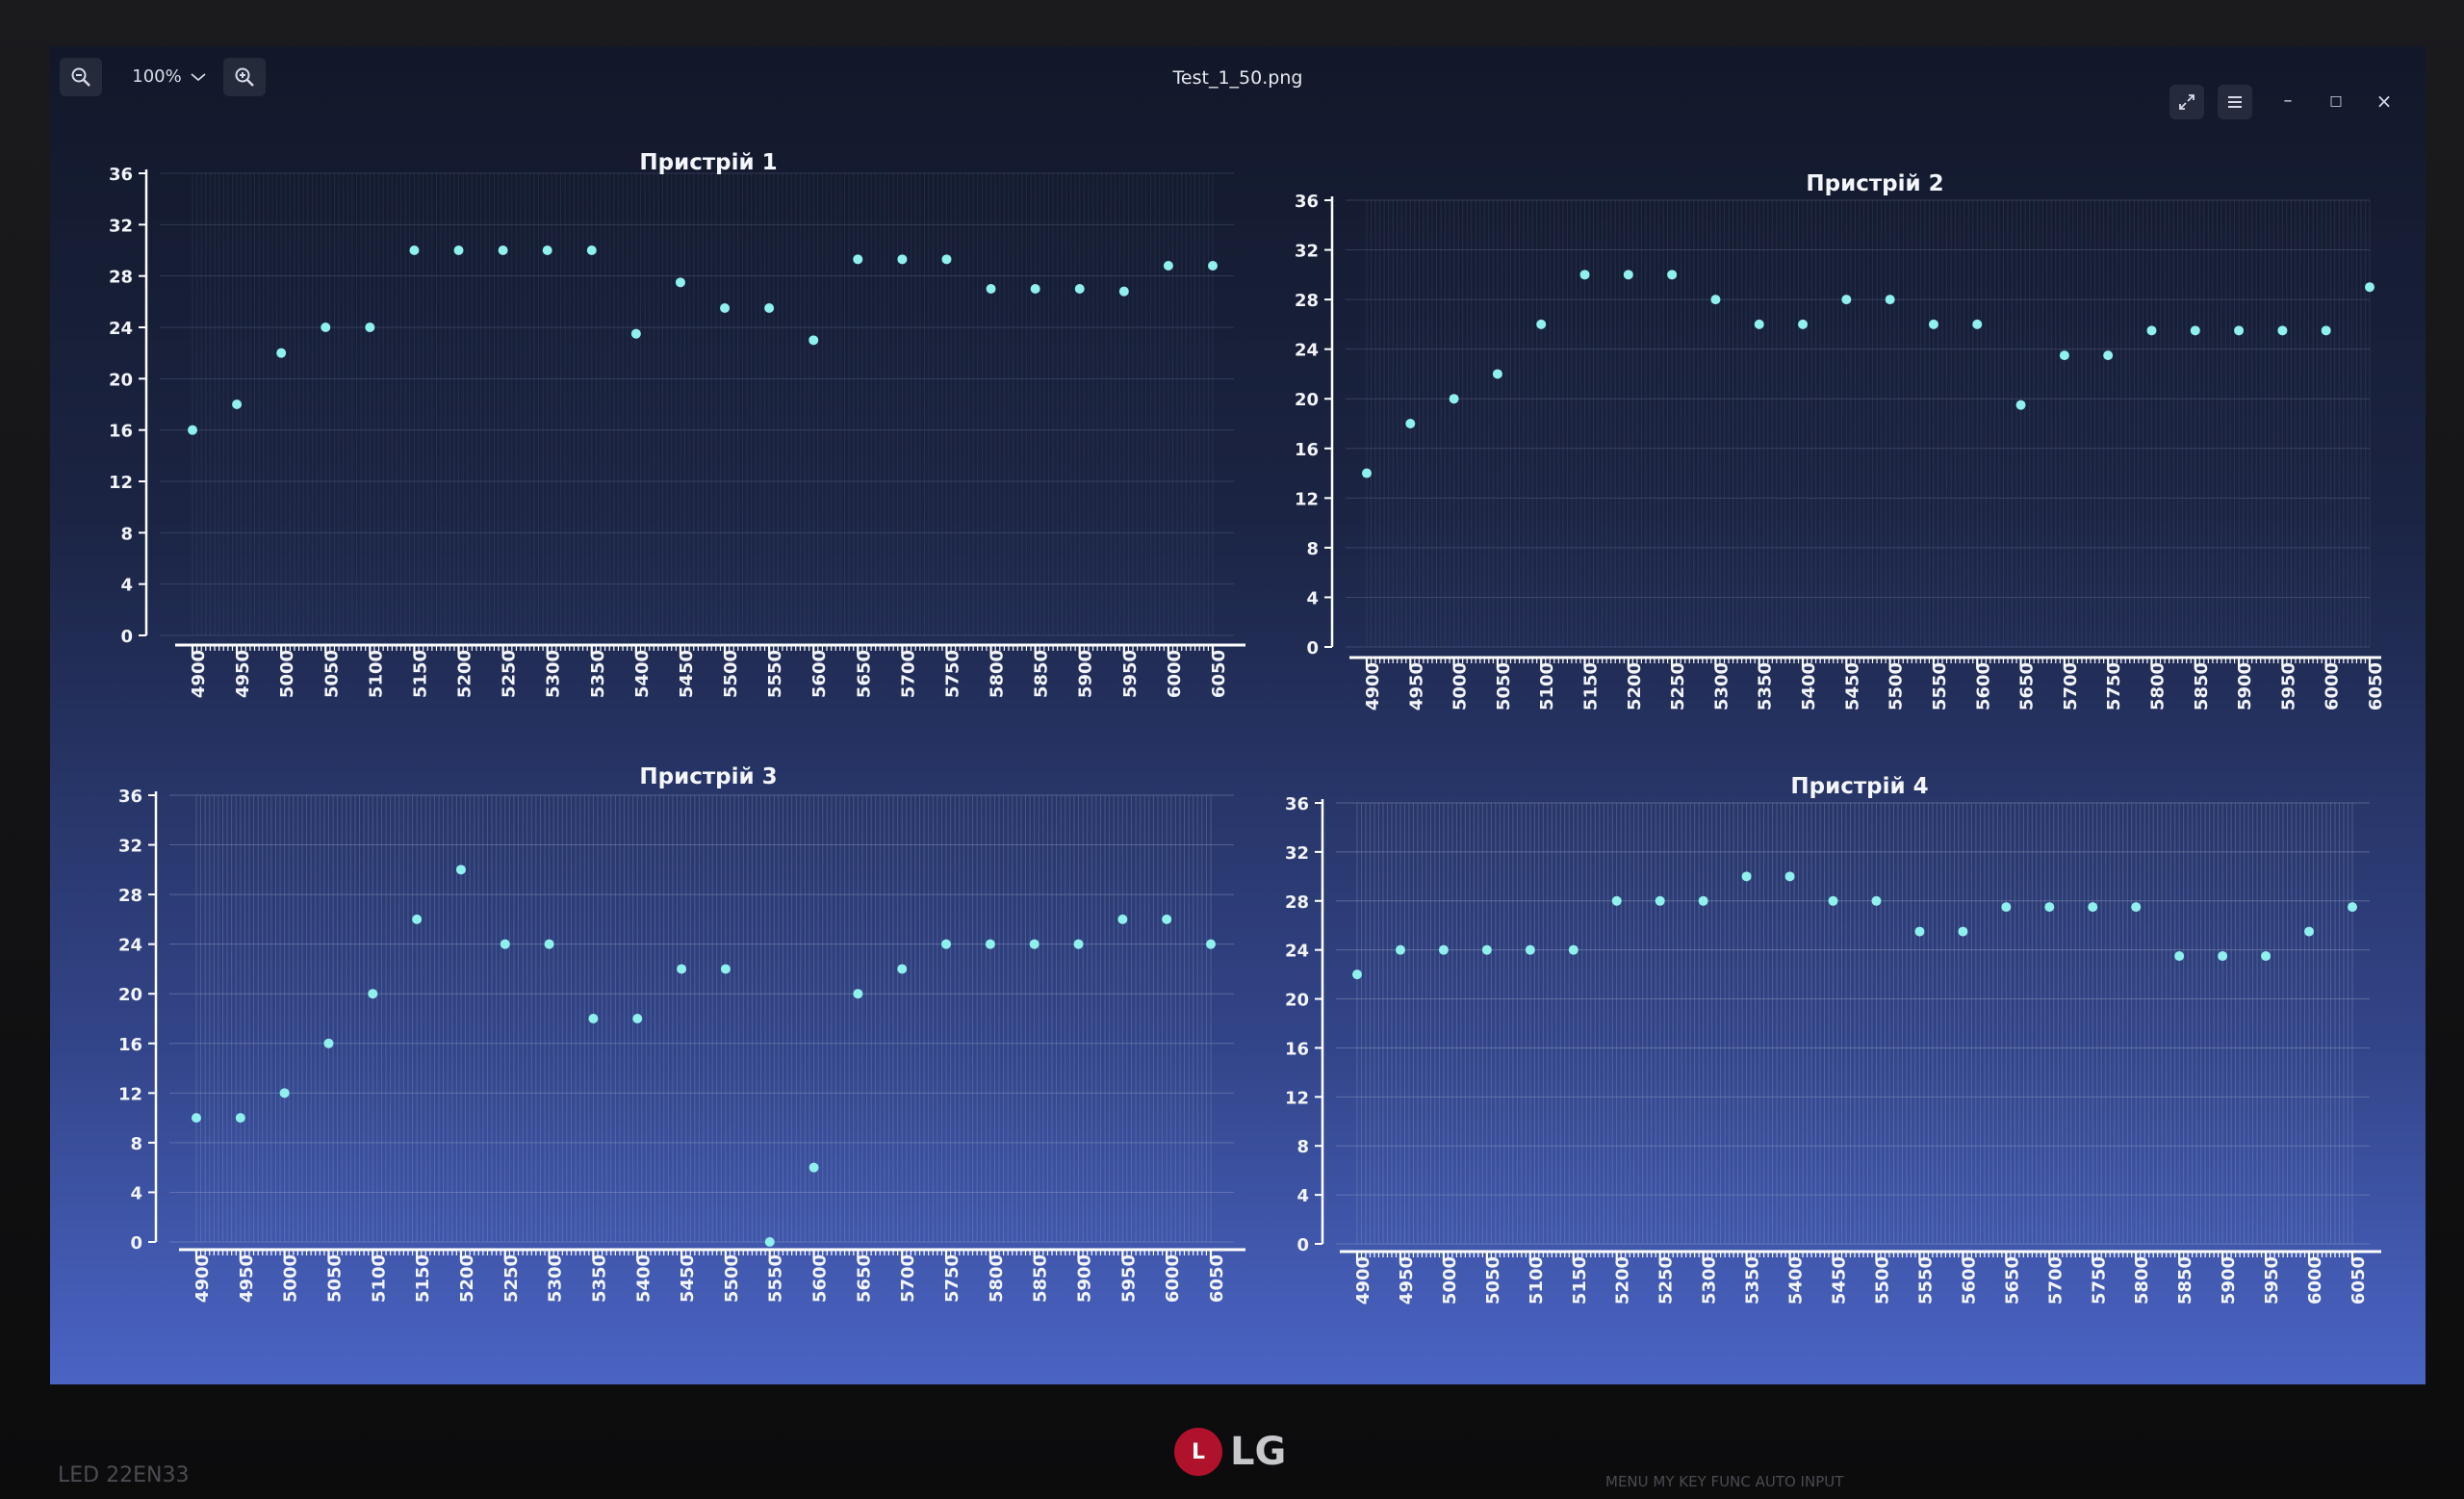 This screenshot has width=2464, height=1499. I want to click on y-tick-label: 32, so click(1297, 853).